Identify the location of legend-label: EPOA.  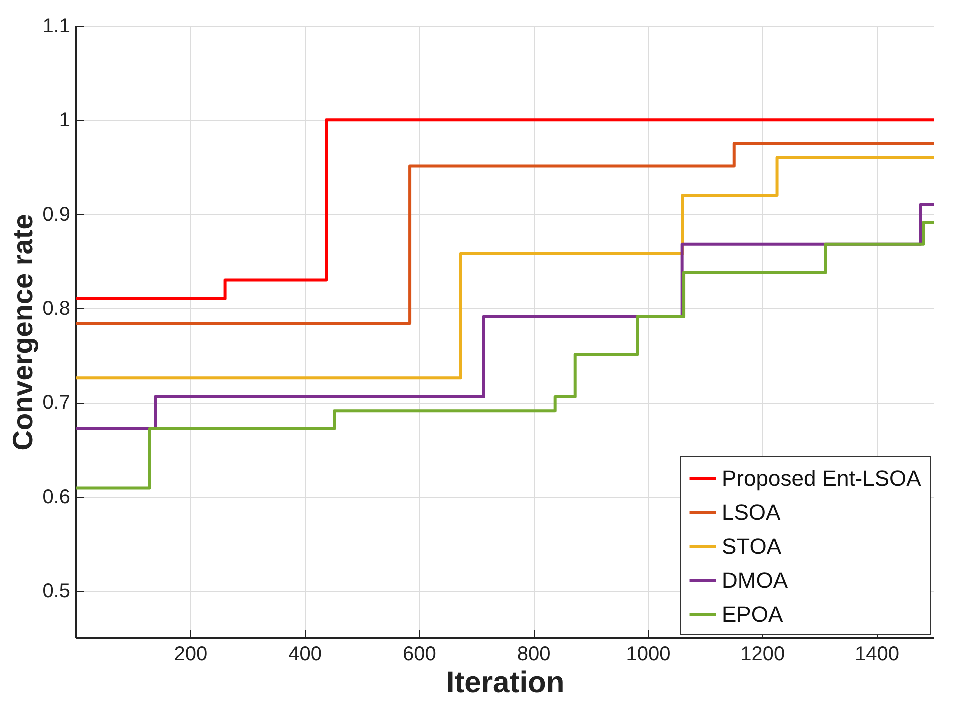
(753, 614).